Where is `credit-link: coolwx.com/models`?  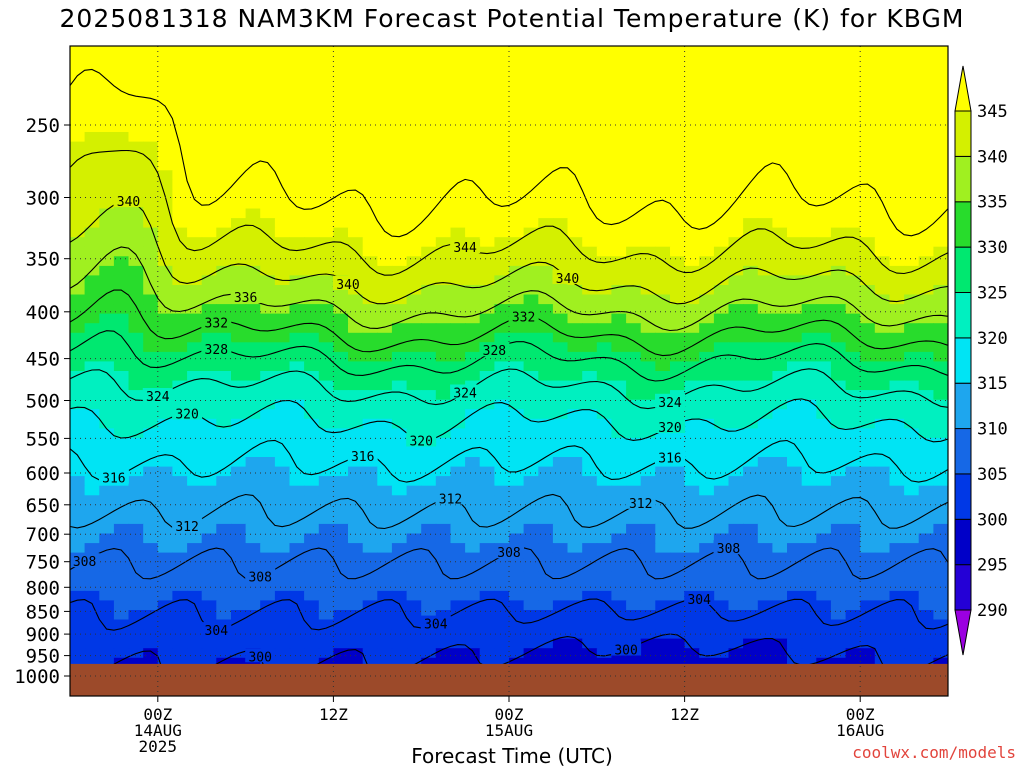 credit-link: coolwx.com/models is located at coordinates (934, 752).